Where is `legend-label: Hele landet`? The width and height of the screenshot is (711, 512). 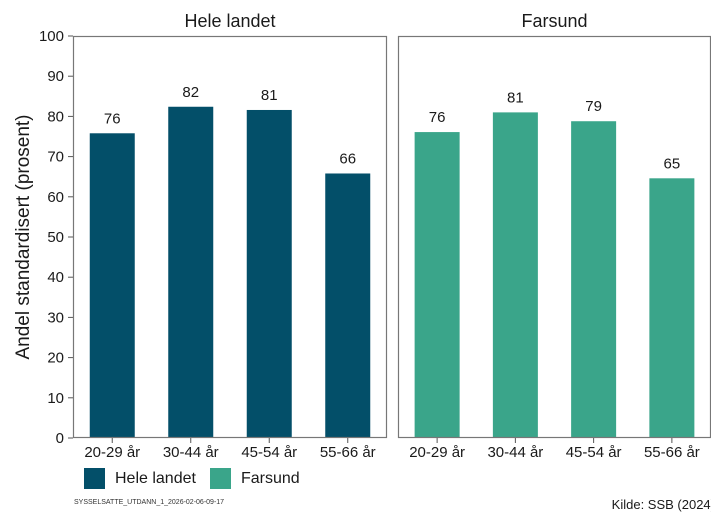
legend-label: Hele landet is located at coordinates (155, 478).